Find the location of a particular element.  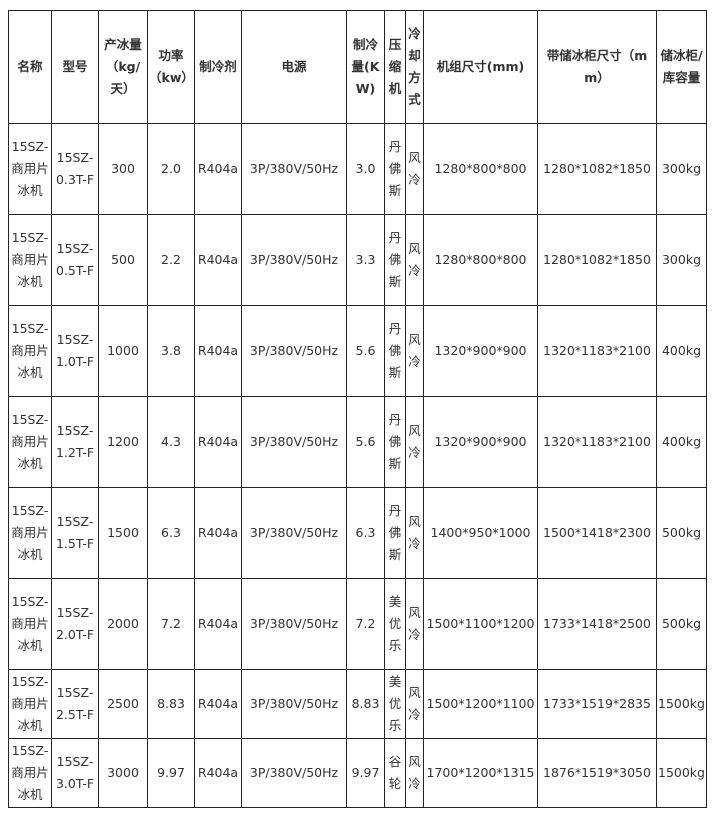

table-cell: 500 is located at coordinates (123, 260).